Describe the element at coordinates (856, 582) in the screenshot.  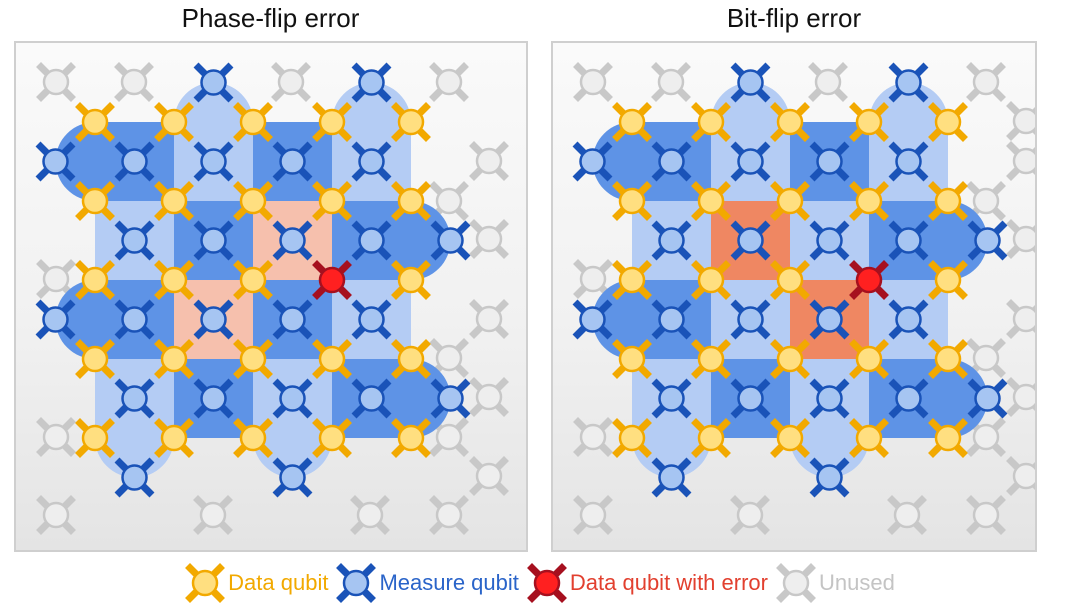
I see `legend-unused-label: Unused` at that location.